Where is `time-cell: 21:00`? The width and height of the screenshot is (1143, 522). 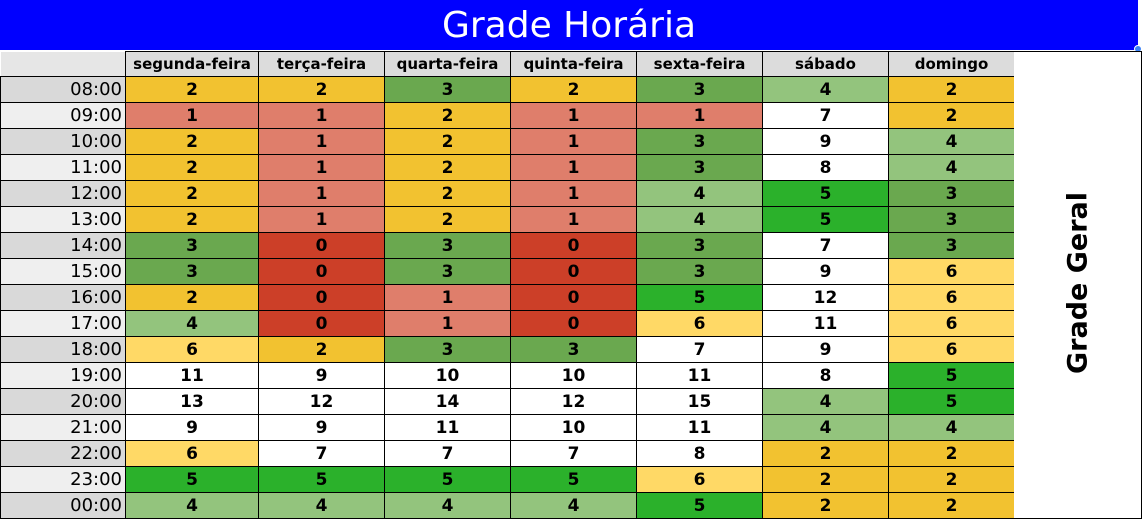 time-cell: 21:00 is located at coordinates (63, 427).